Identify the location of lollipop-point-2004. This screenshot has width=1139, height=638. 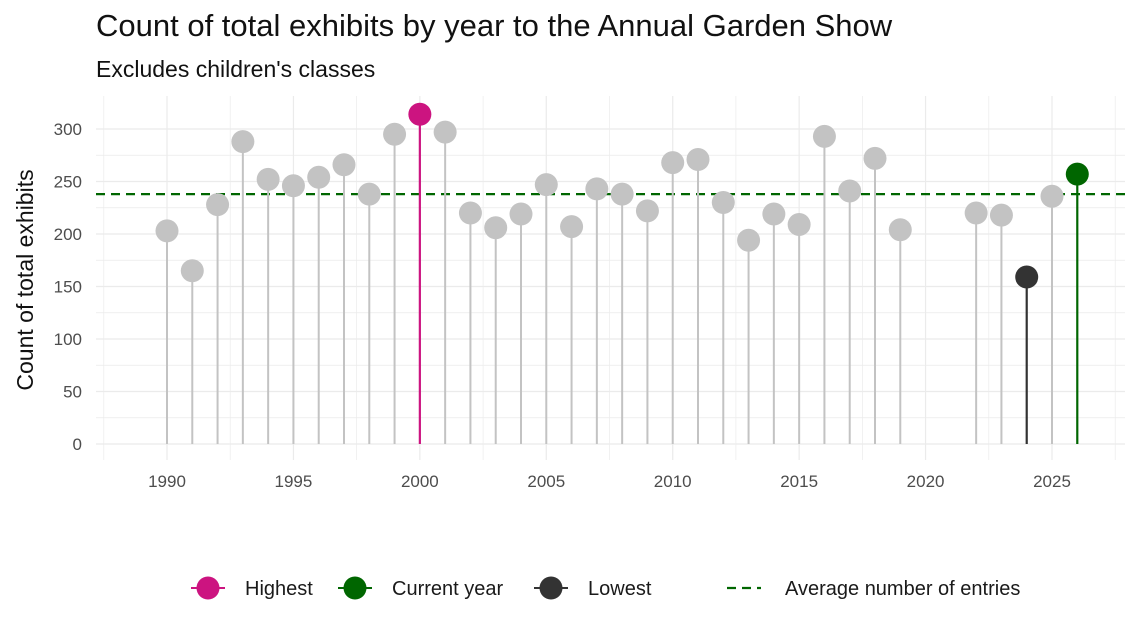
(521, 214).